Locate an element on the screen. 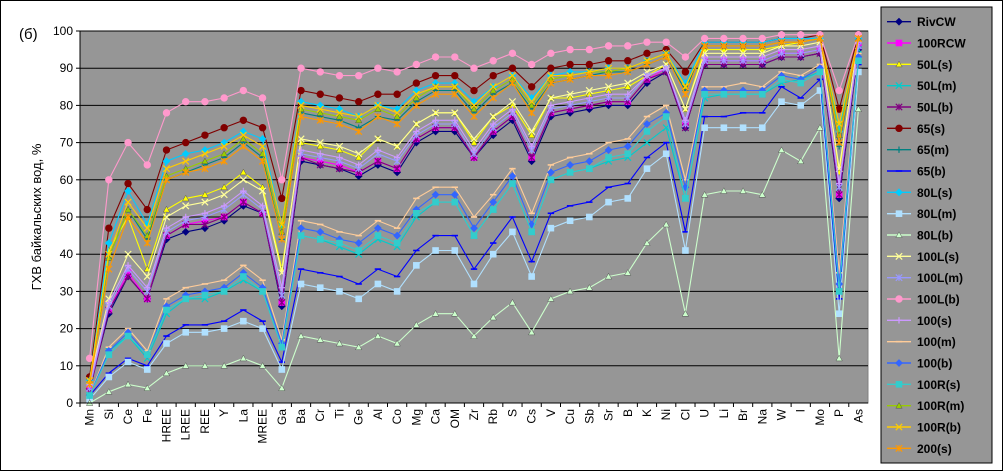 This screenshot has height=475, width=1003. x-tick-label: Si is located at coordinates (109, 414).